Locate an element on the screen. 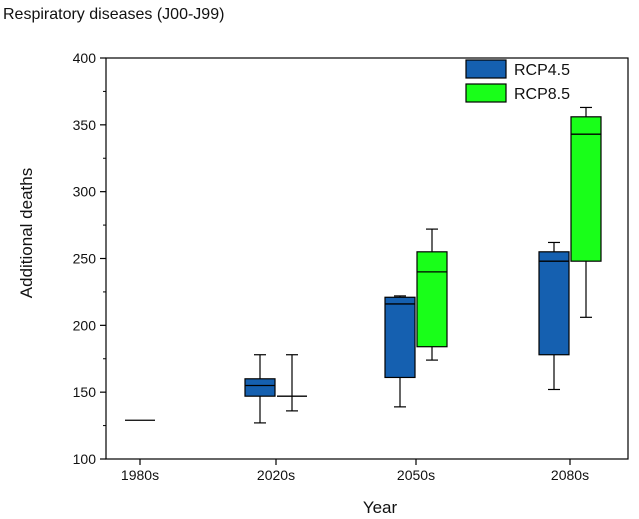 The image size is (639, 519). legend-label: RCP8.5 is located at coordinates (542, 94).